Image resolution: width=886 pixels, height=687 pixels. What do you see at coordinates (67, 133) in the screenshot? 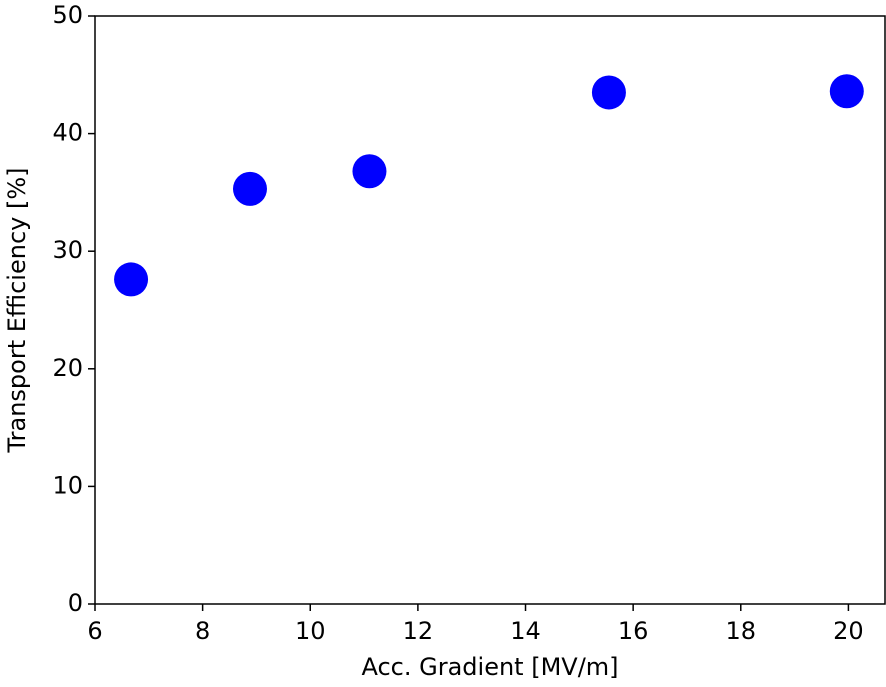
I see `y-tick-label: 40` at bounding box center [67, 133].